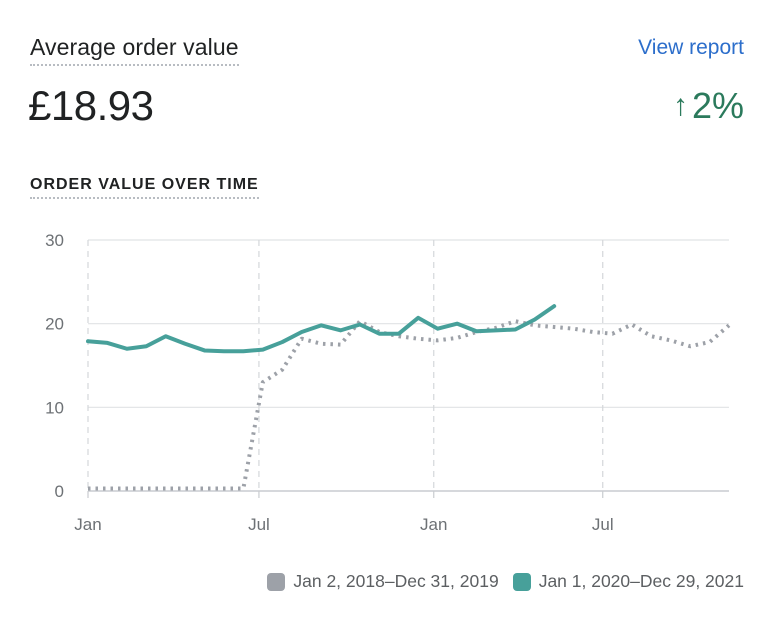 The image size is (774, 624). I want to click on legend-label-current: Jan 1, 2020–Dec 29, 2021, so click(641, 581).